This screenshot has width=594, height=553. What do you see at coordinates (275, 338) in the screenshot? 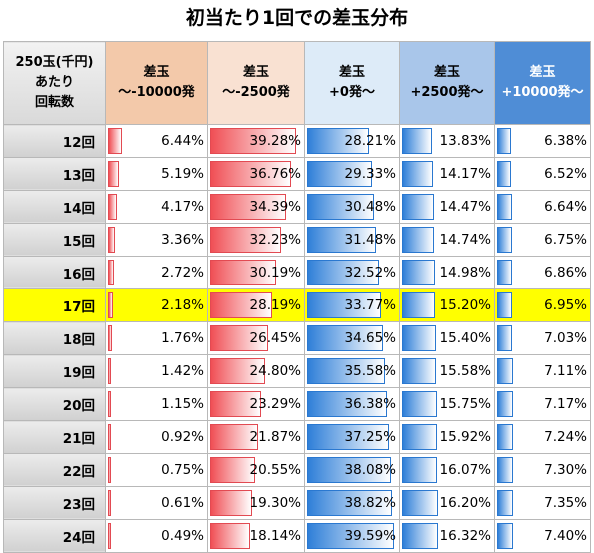
I see `percent-value: 26.45%` at bounding box center [275, 338].